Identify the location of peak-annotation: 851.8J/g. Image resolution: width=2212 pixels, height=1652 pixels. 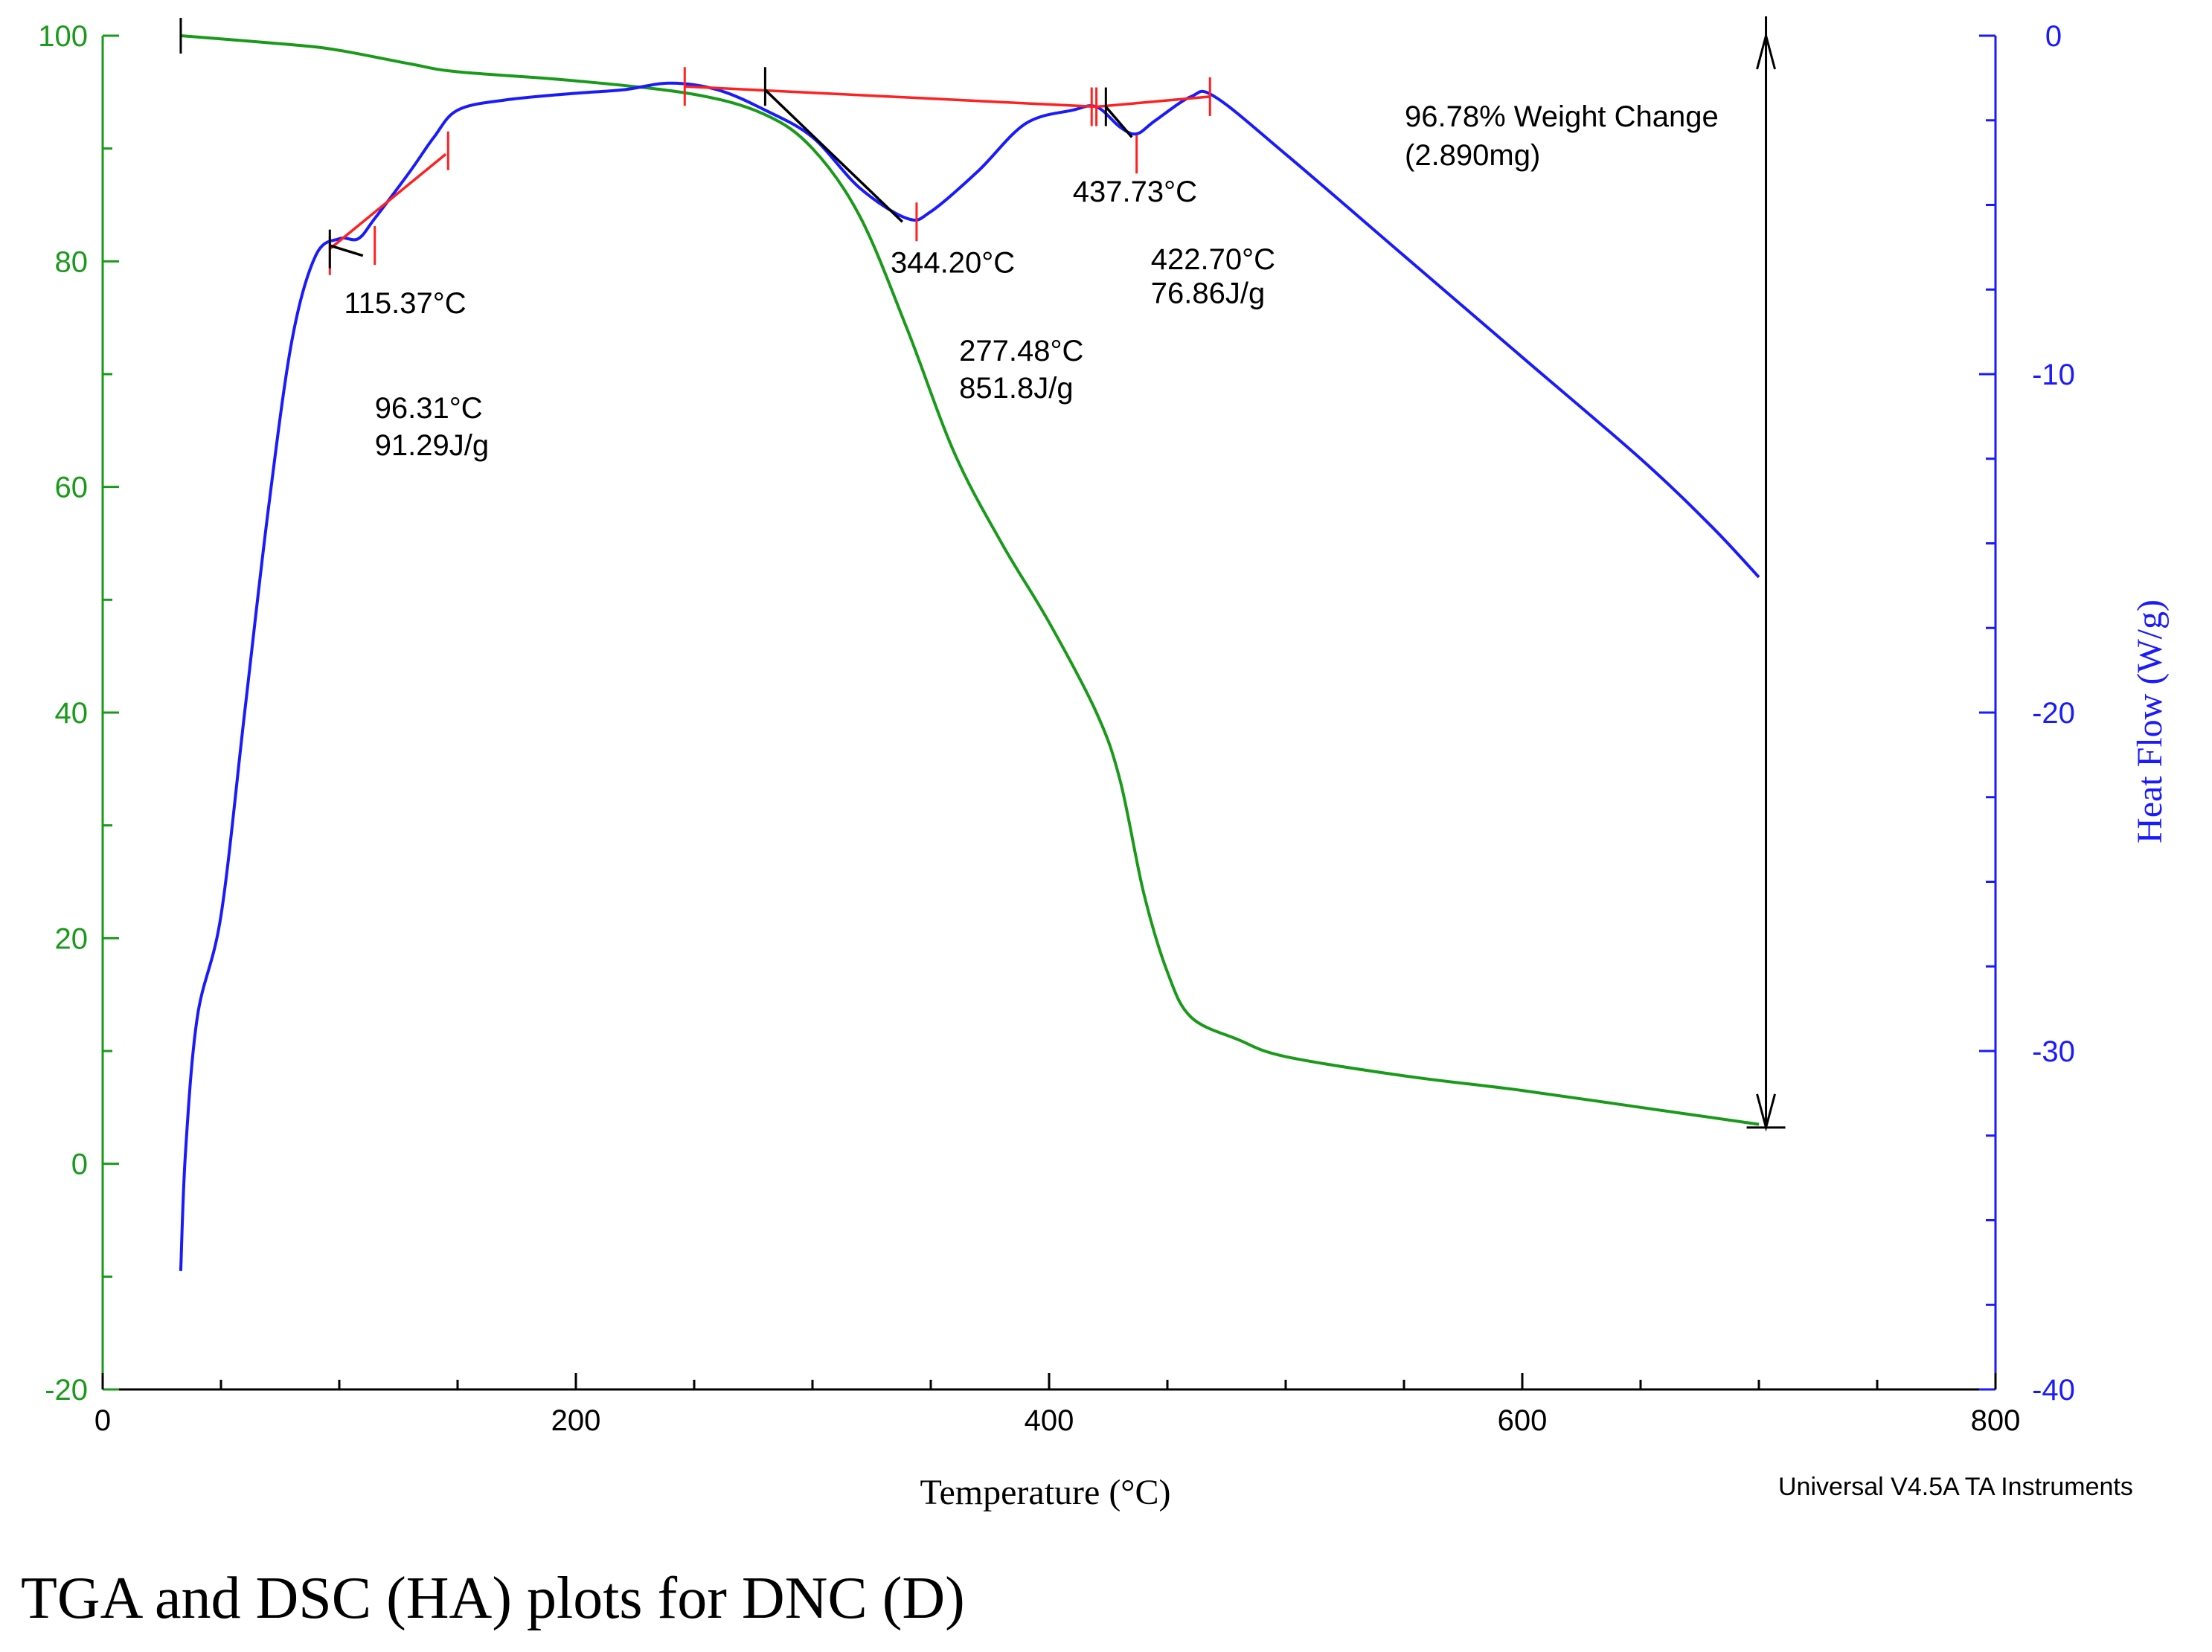
(1016, 389).